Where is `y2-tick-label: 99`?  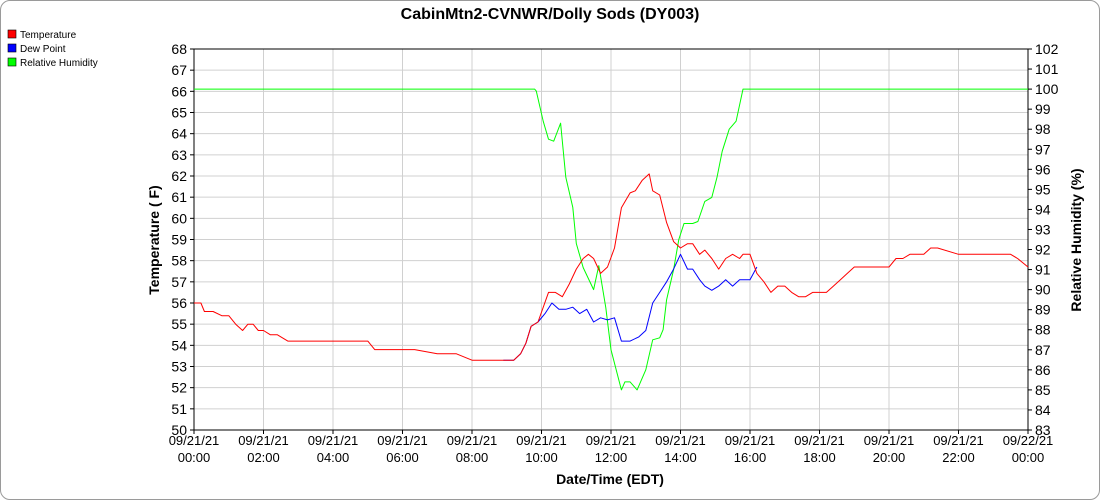 y2-tick-label: 99 is located at coordinates (1043, 109).